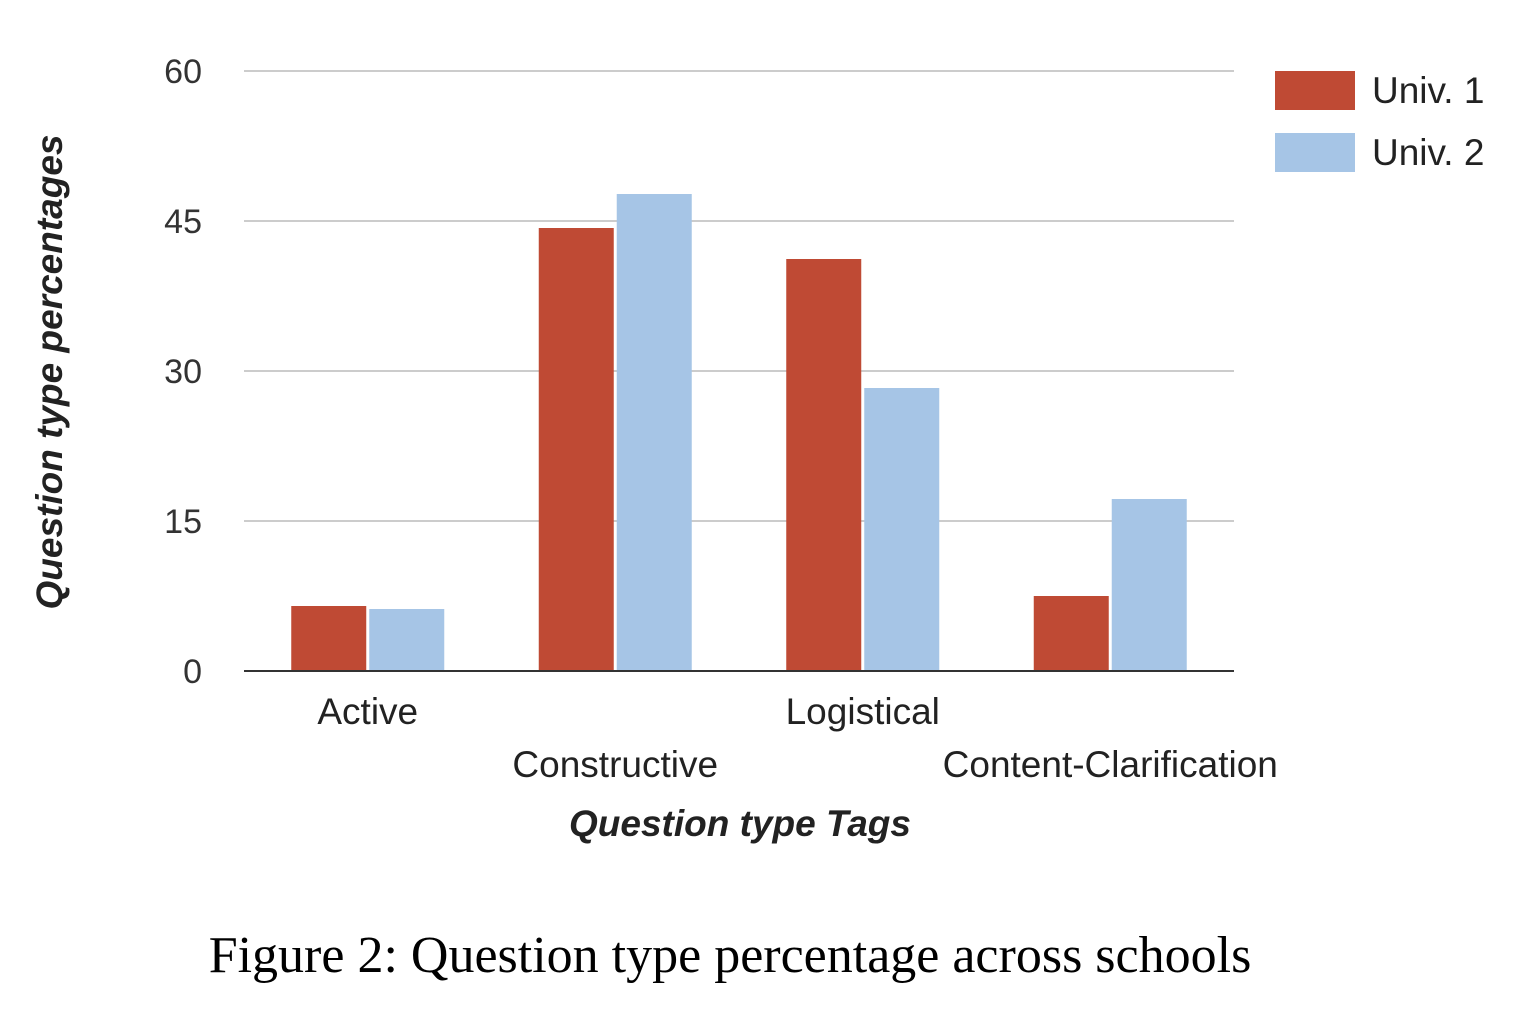  Describe the element at coordinates (740, 823) in the screenshot. I see `x-axis-title: Question type Tags` at that location.